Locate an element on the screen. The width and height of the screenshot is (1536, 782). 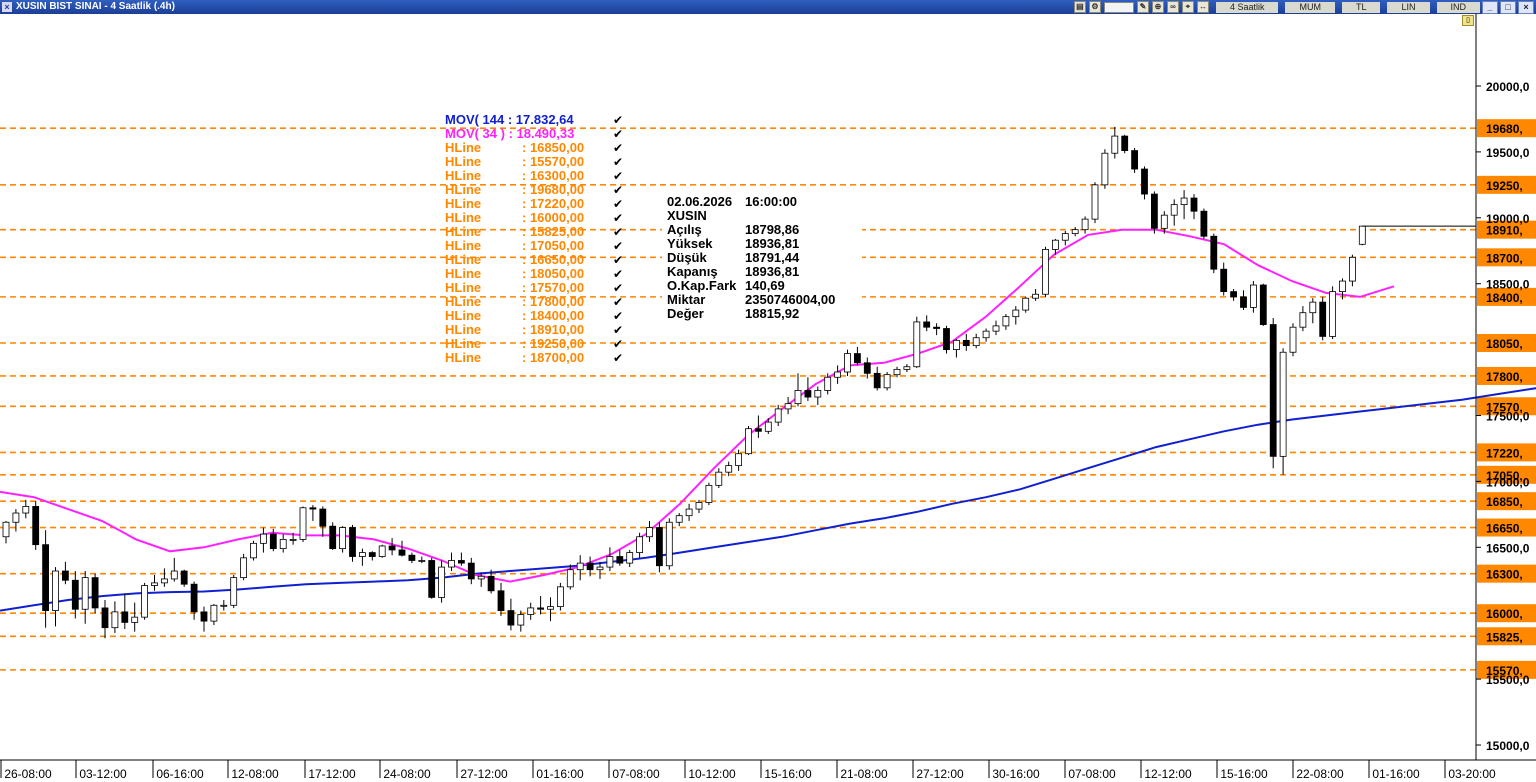
x-tick-label: 27-12:00 is located at coordinates (940, 774).